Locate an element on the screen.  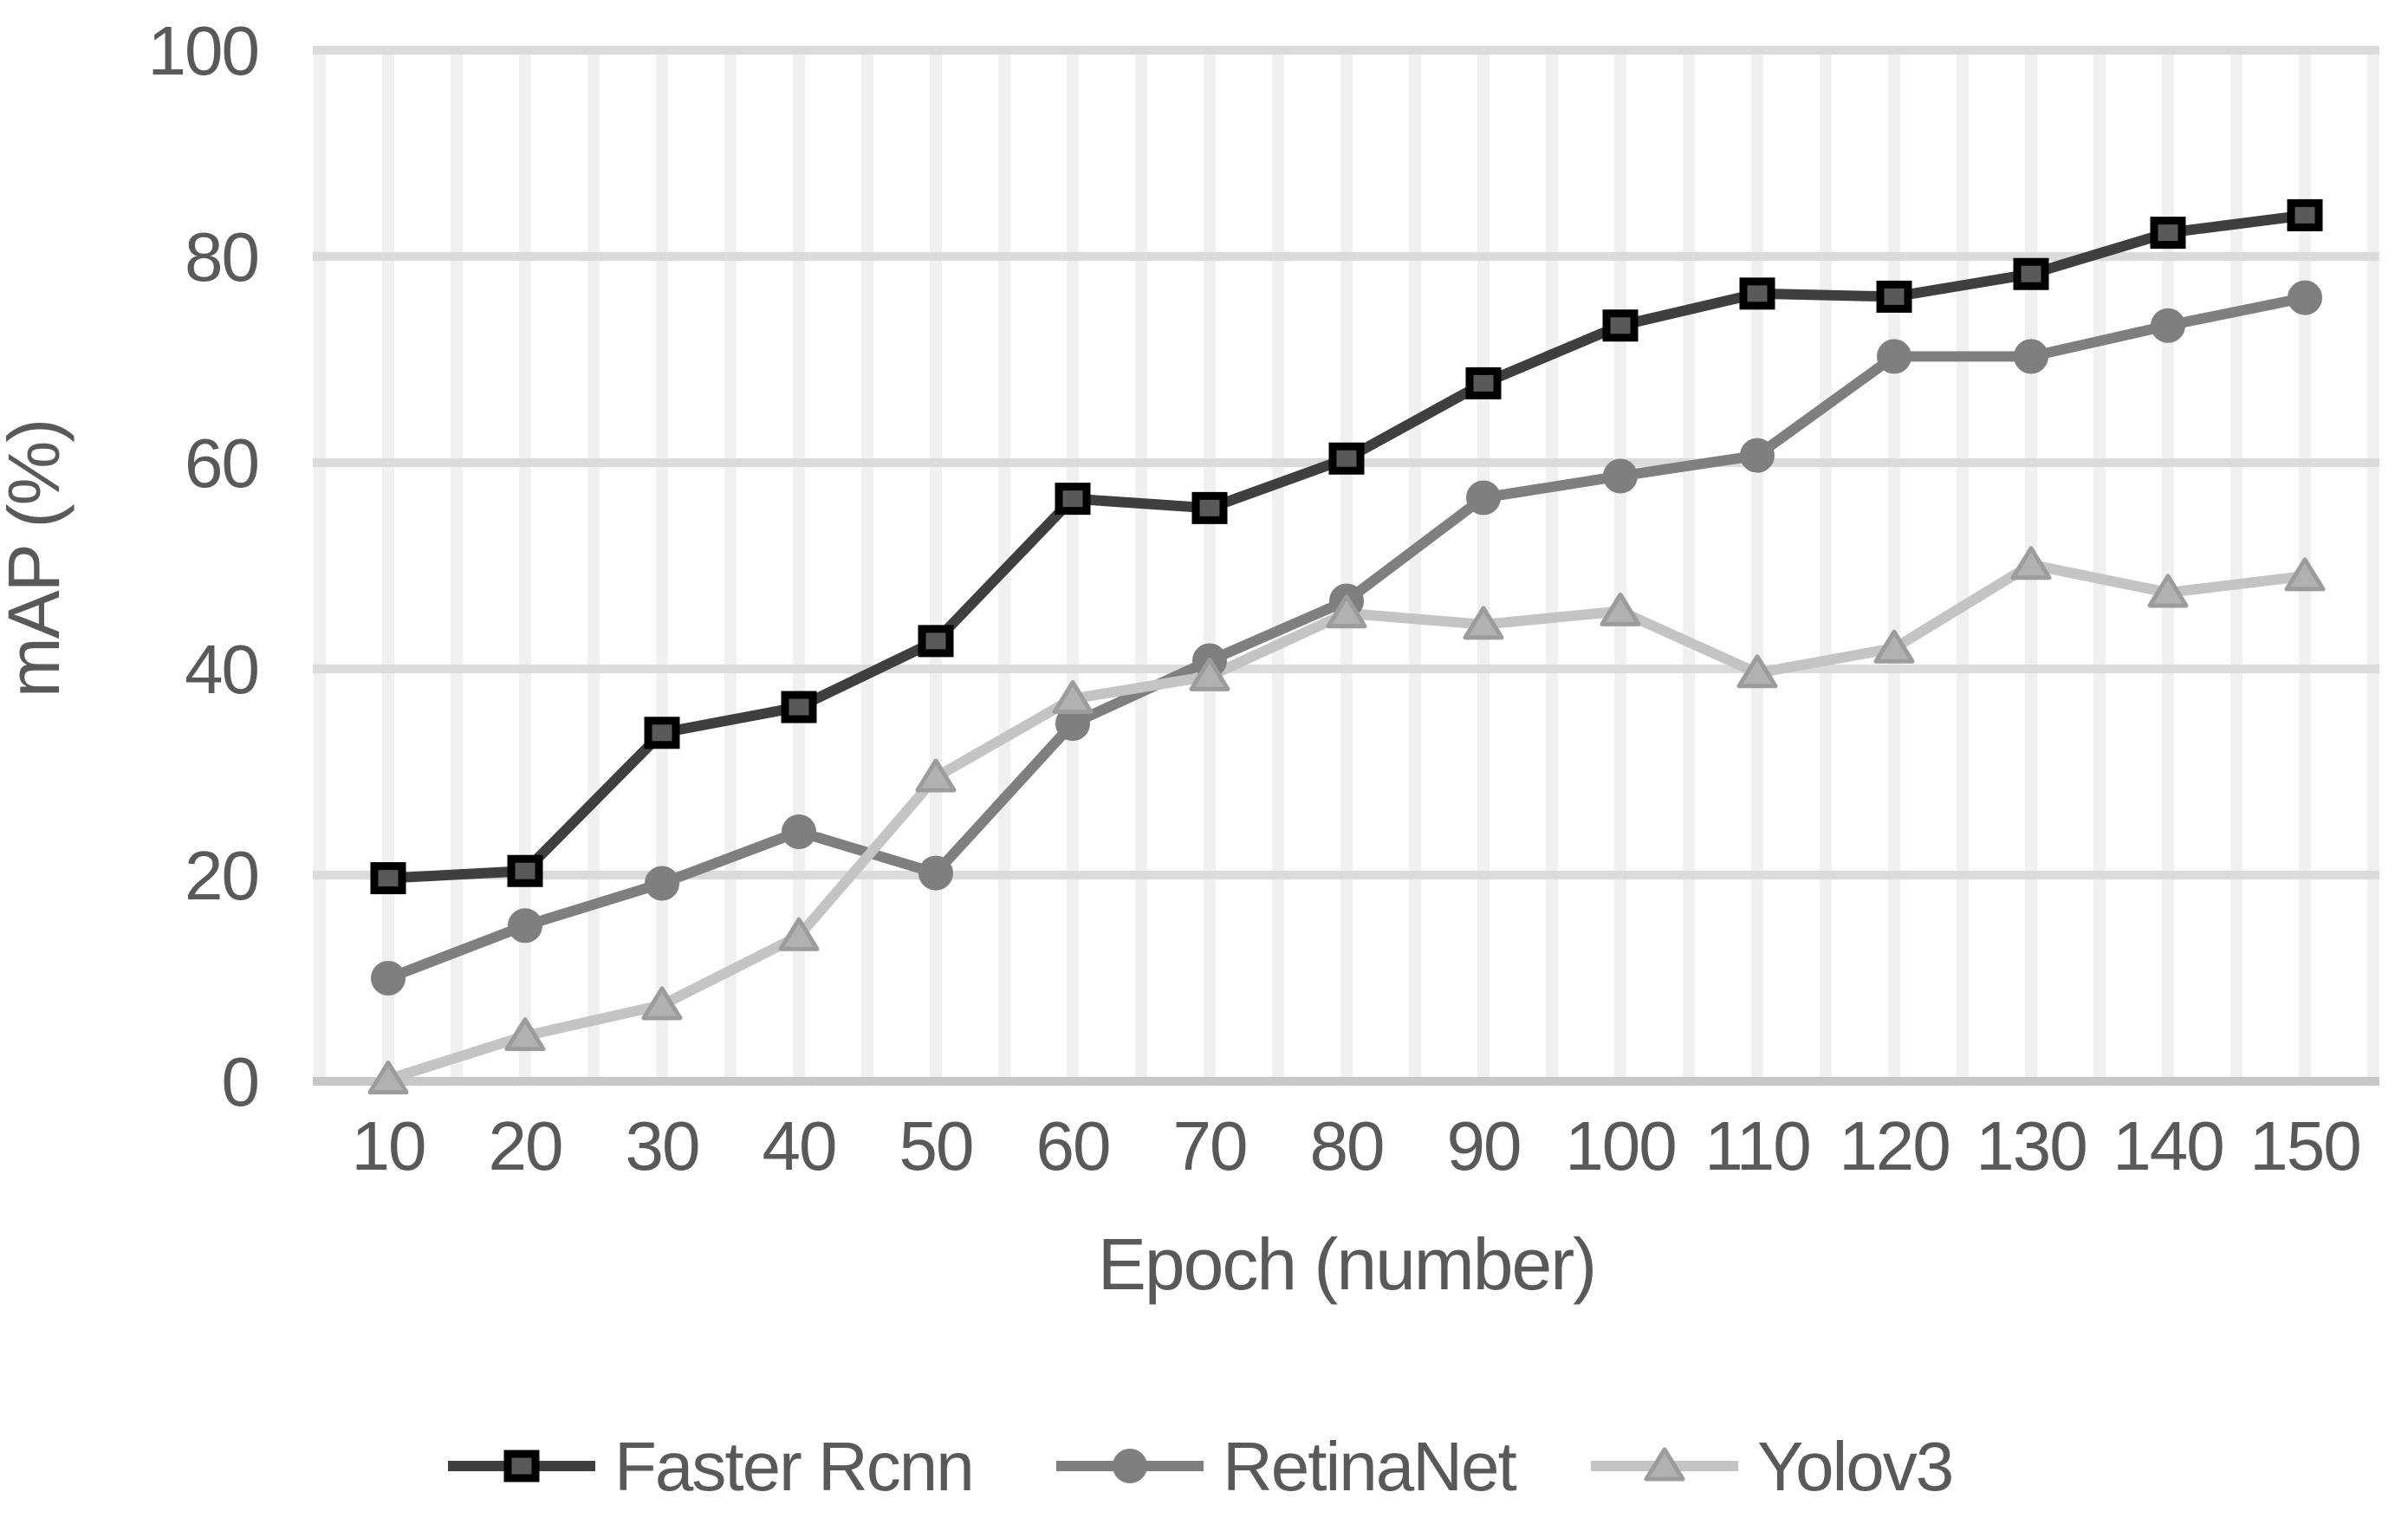
legend-marker-faster-rcnn is located at coordinates (521, 1466).